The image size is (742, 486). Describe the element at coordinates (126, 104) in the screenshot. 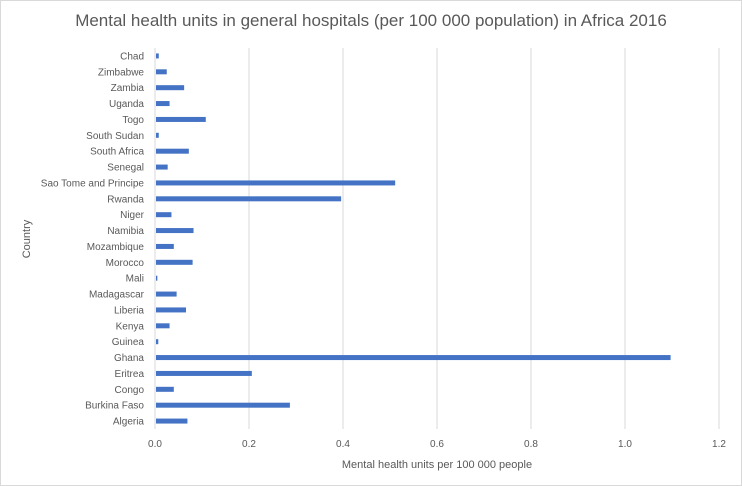

I see `y-tick-label: Uganda` at that location.